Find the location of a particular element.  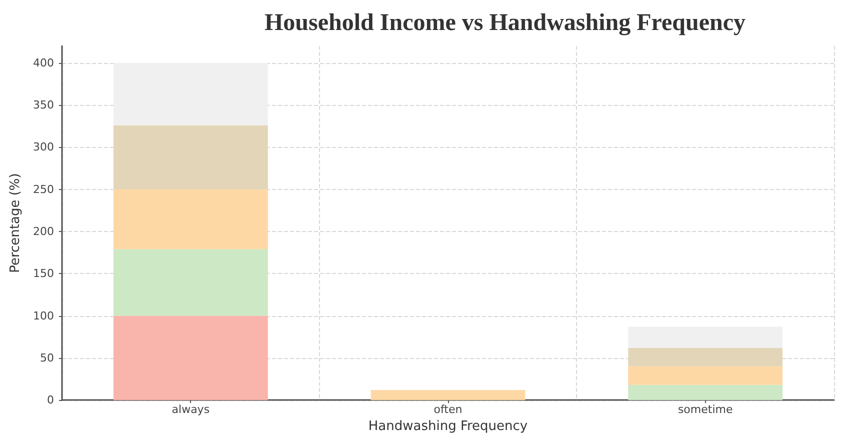

y-tick-label: 400 is located at coordinates (43, 63).